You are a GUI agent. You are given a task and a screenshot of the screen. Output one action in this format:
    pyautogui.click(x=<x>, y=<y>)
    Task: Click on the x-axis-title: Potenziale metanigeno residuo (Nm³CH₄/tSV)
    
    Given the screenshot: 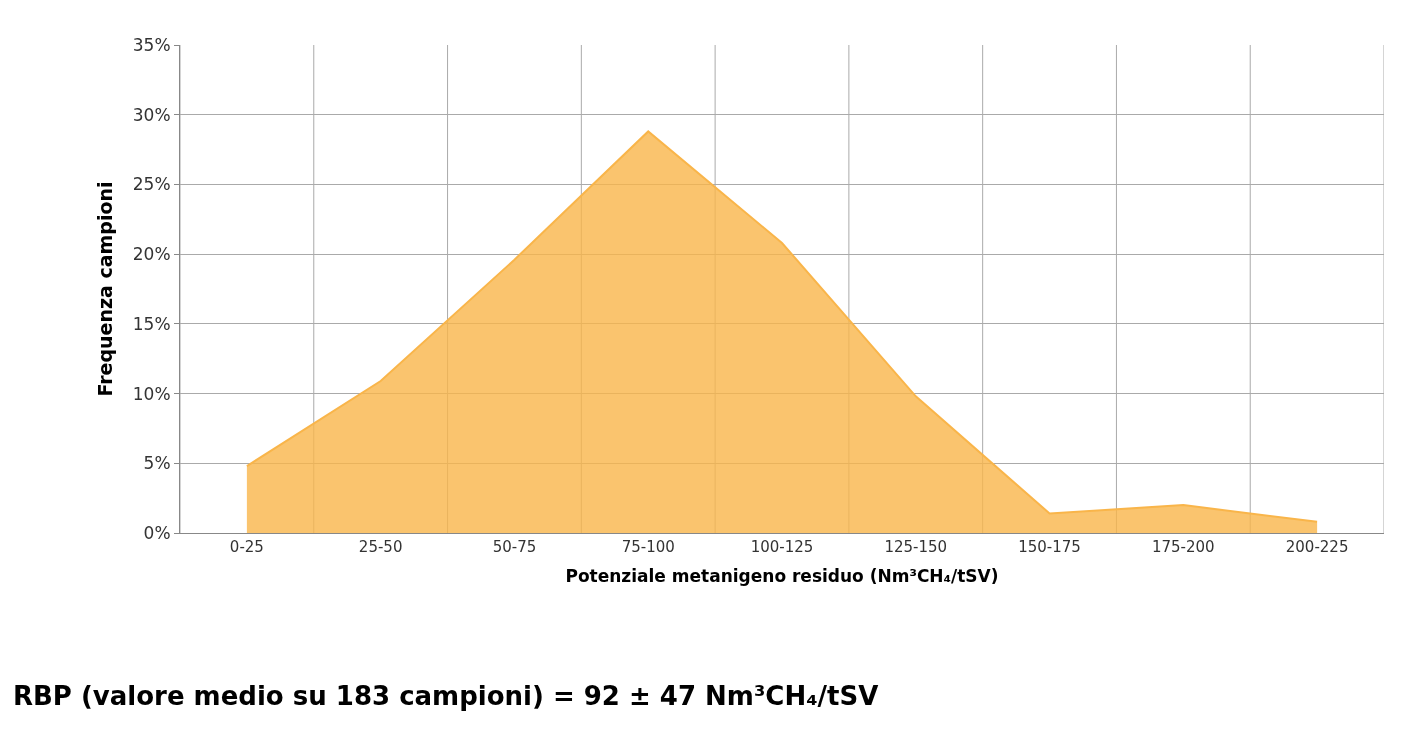 What is the action you would take?
    pyautogui.click(x=782, y=576)
    